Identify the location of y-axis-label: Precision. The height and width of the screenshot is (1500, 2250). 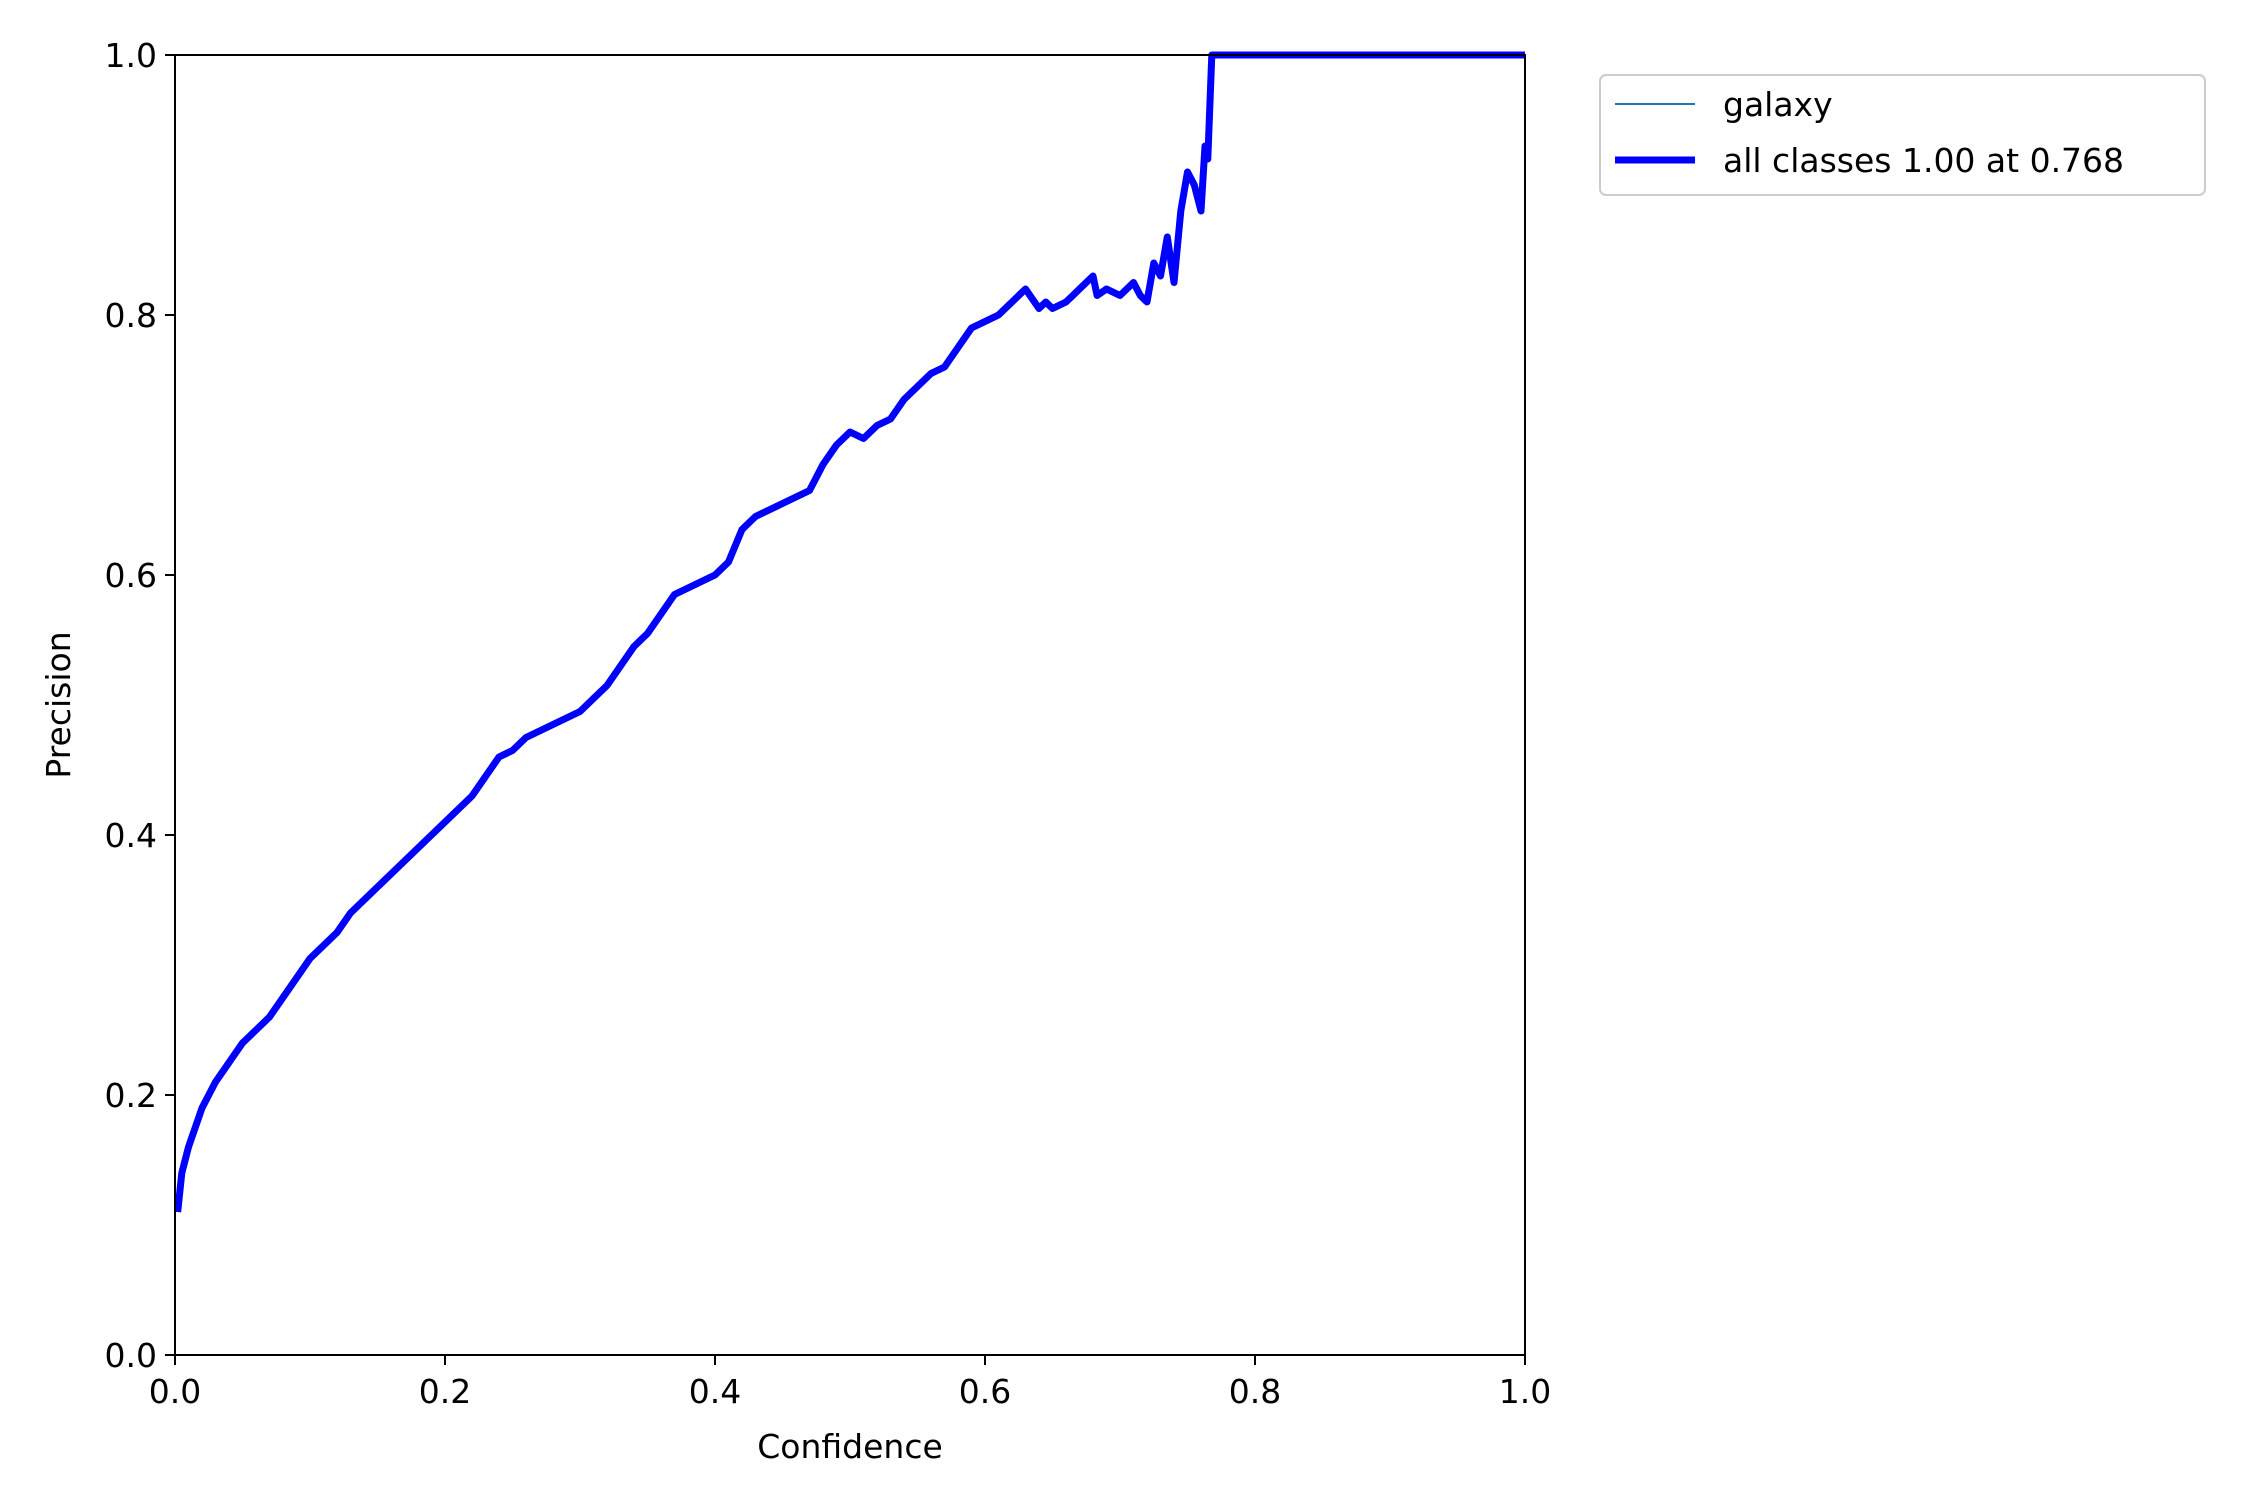
(58, 704).